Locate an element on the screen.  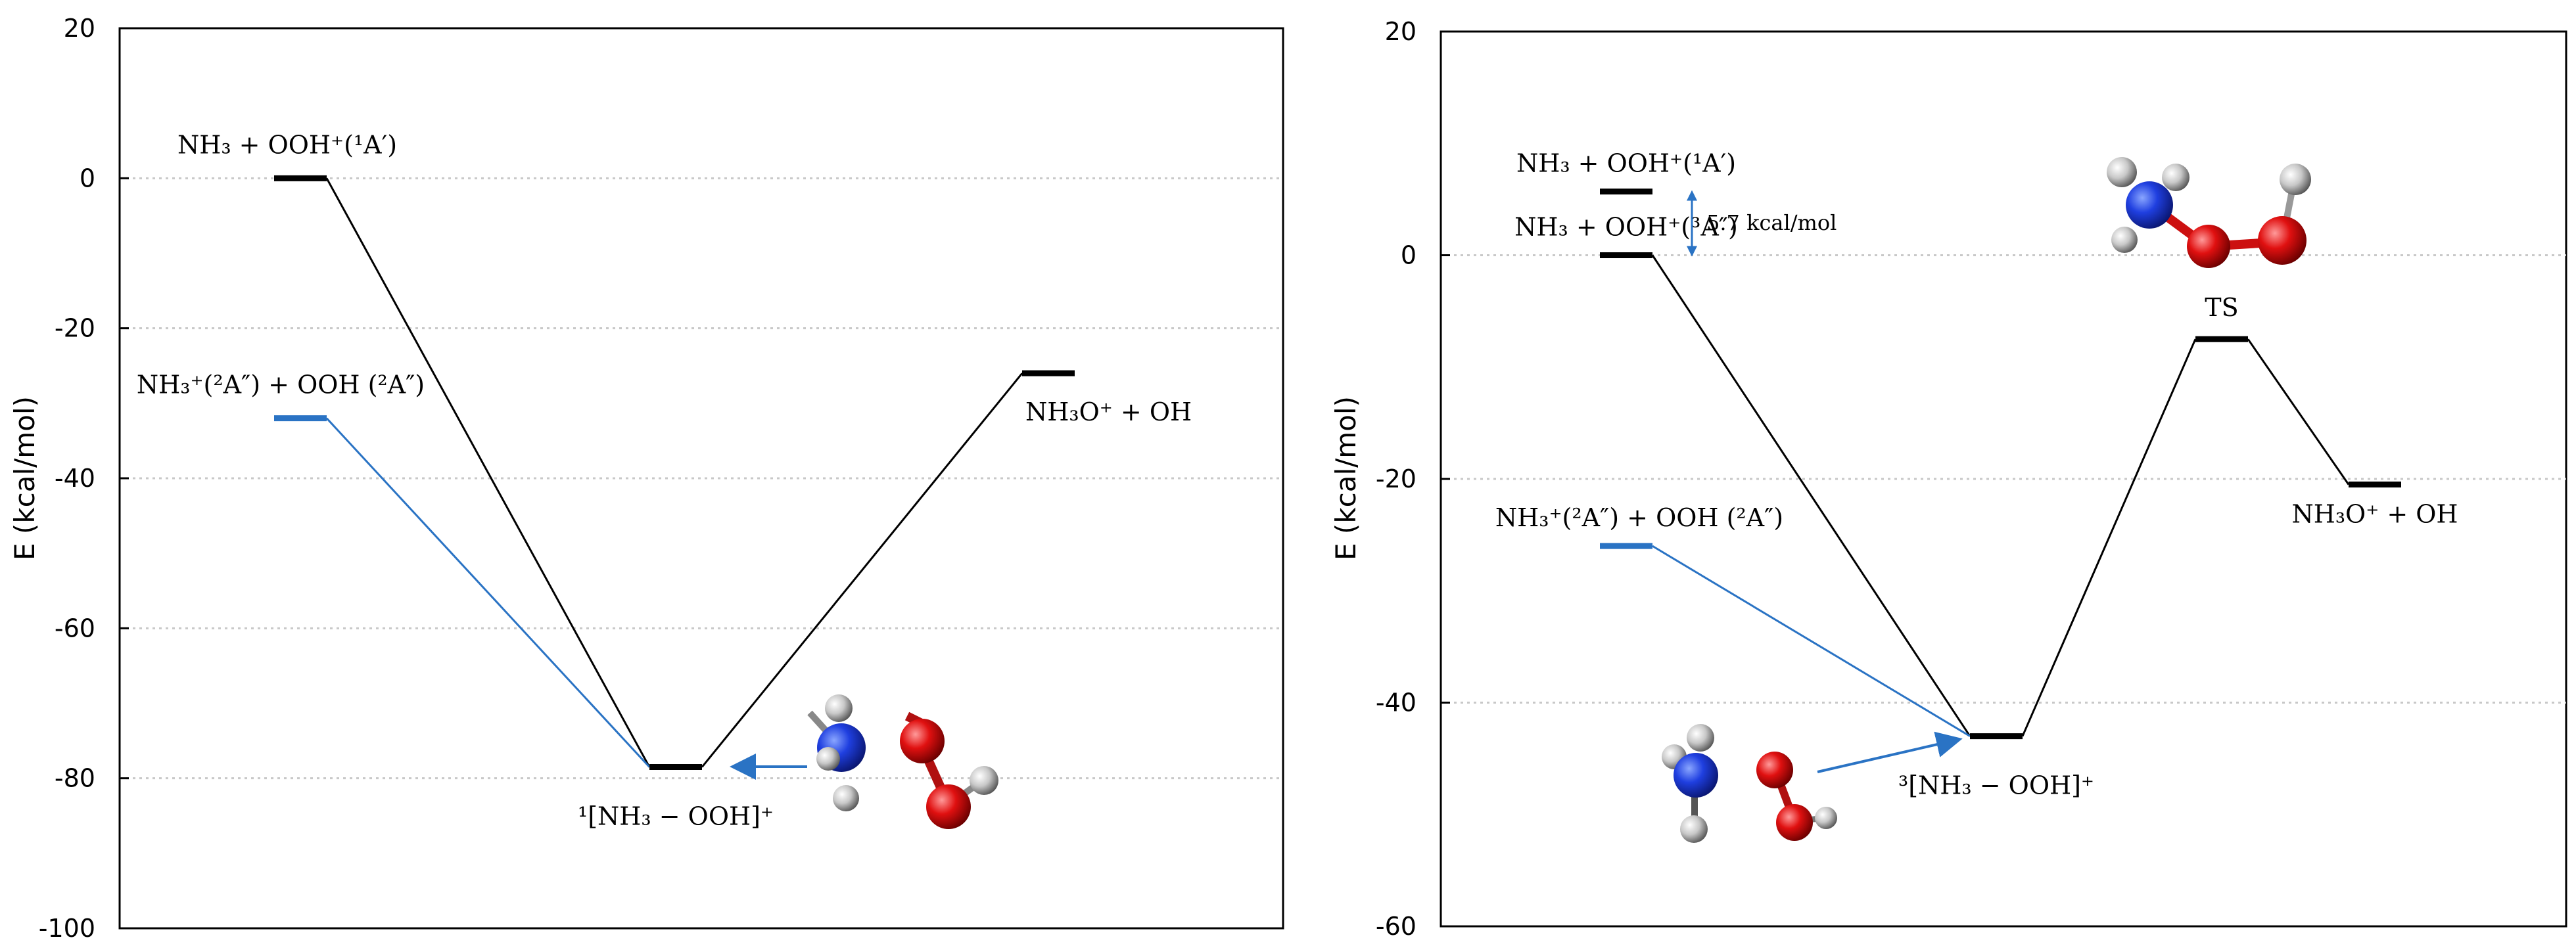
connector-R1-INT is located at coordinates (488, 472).